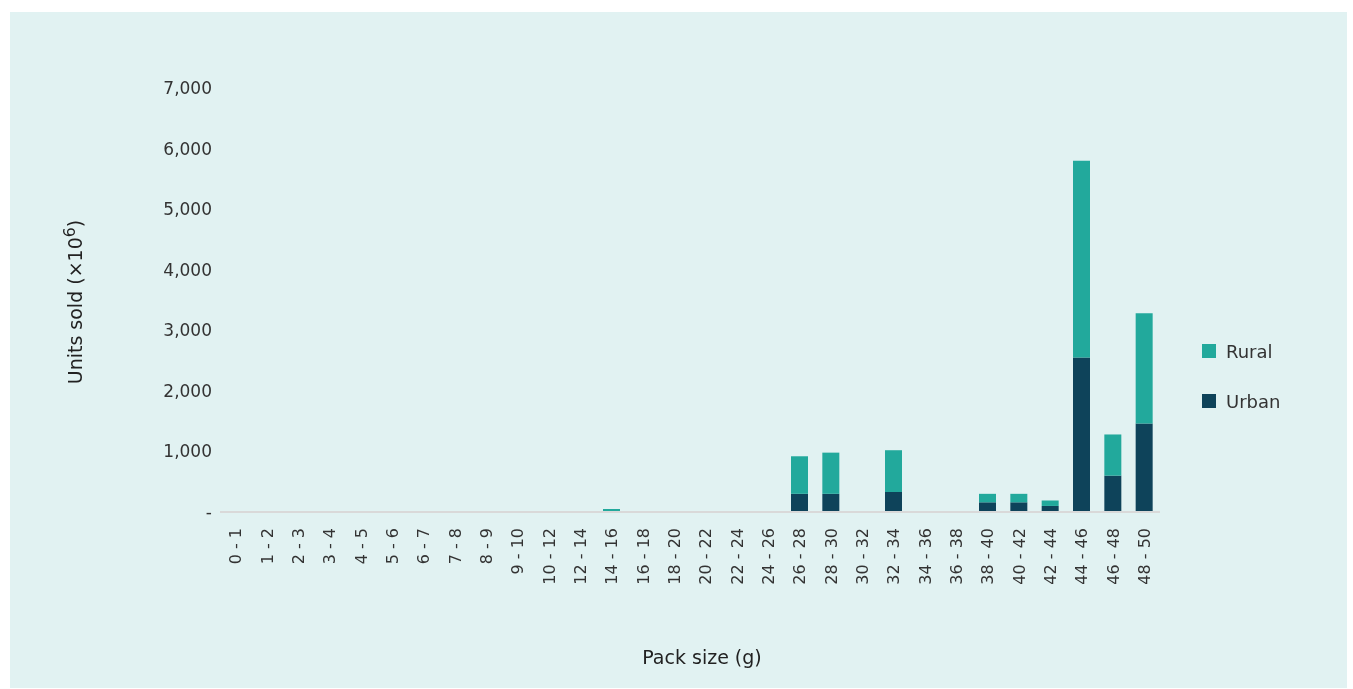 The width and height of the screenshot is (1353, 689). What do you see at coordinates (236, 546) in the screenshot?
I see `x-tick-label: 0 - 1` at bounding box center [236, 546].